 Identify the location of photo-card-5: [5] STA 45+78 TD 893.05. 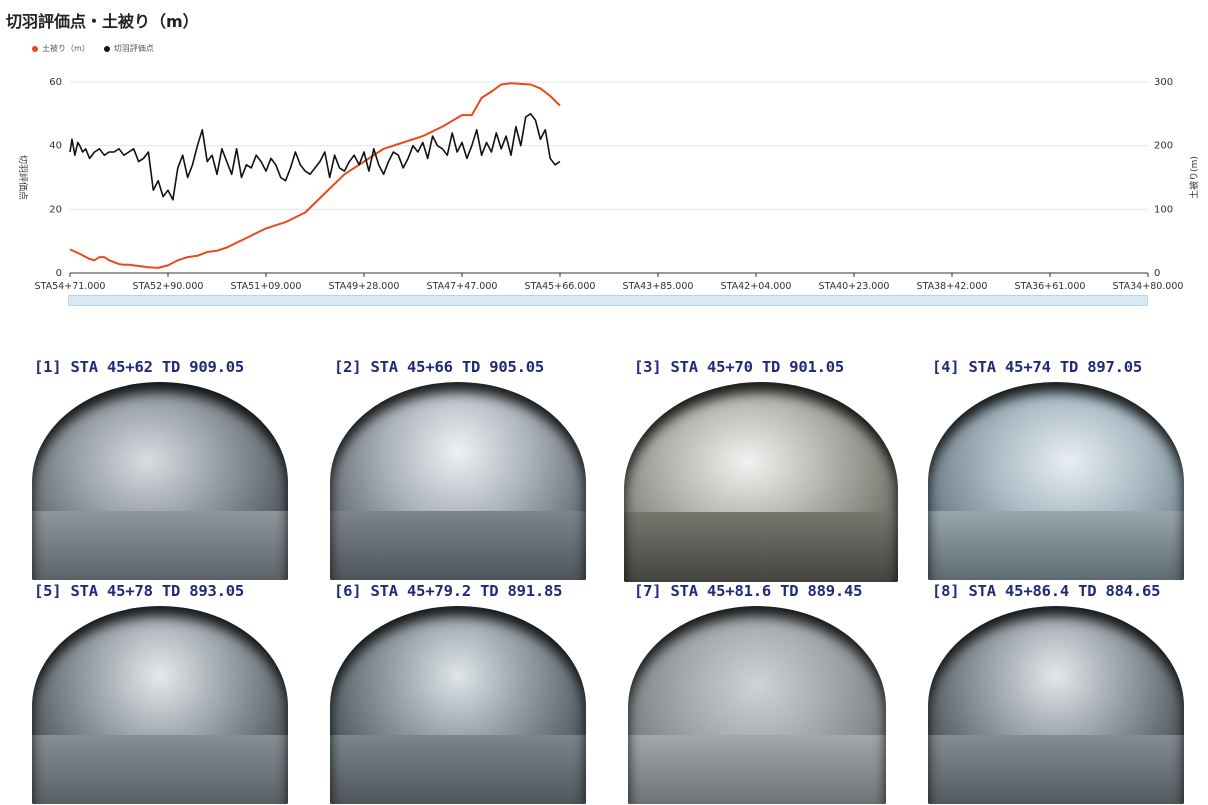
(184, 591).